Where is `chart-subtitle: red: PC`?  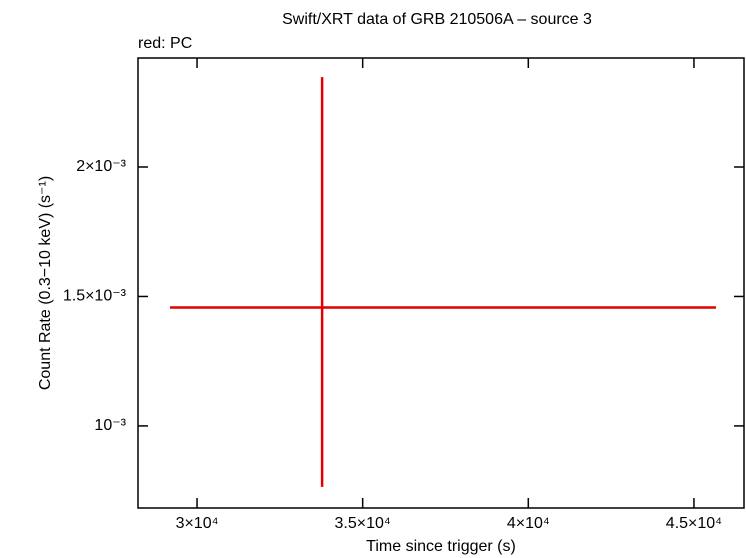
chart-subtitle: red: PC is located at coordinates (165, 43).